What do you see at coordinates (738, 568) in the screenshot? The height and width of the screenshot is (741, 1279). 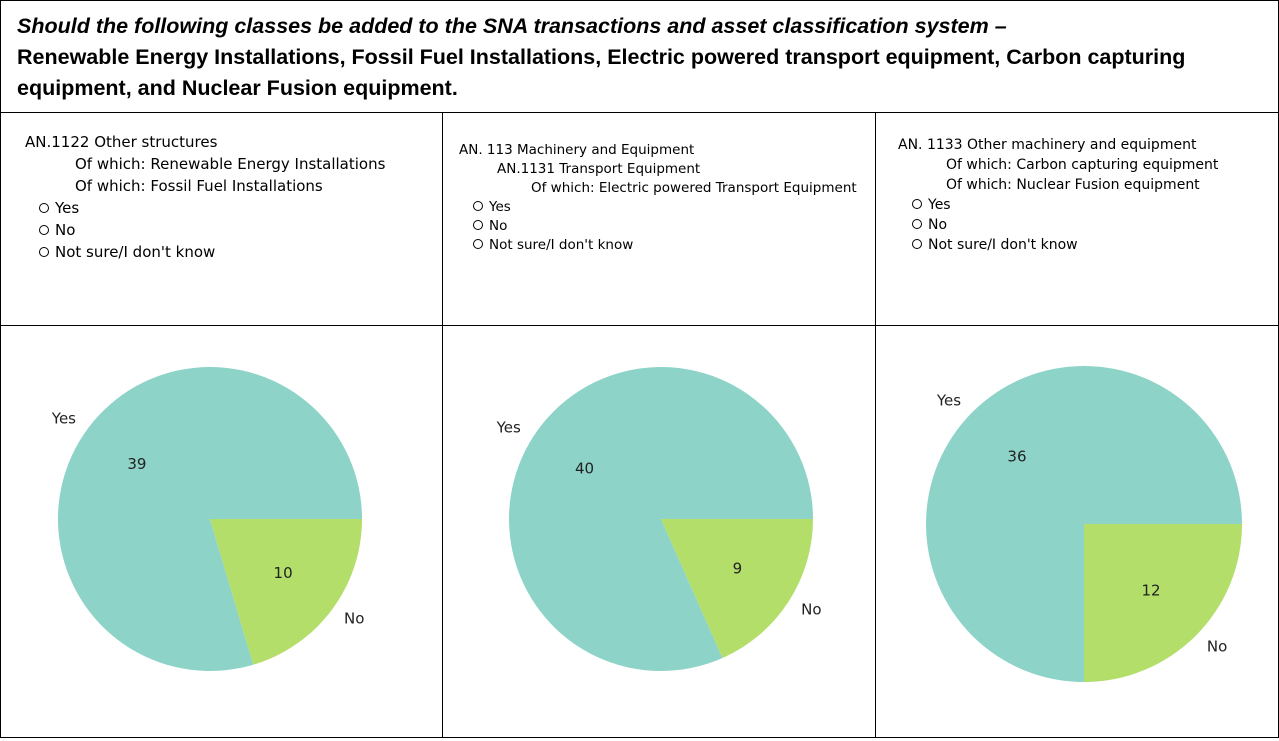 I see `value-label: 9` at bounding box center [738, 568].